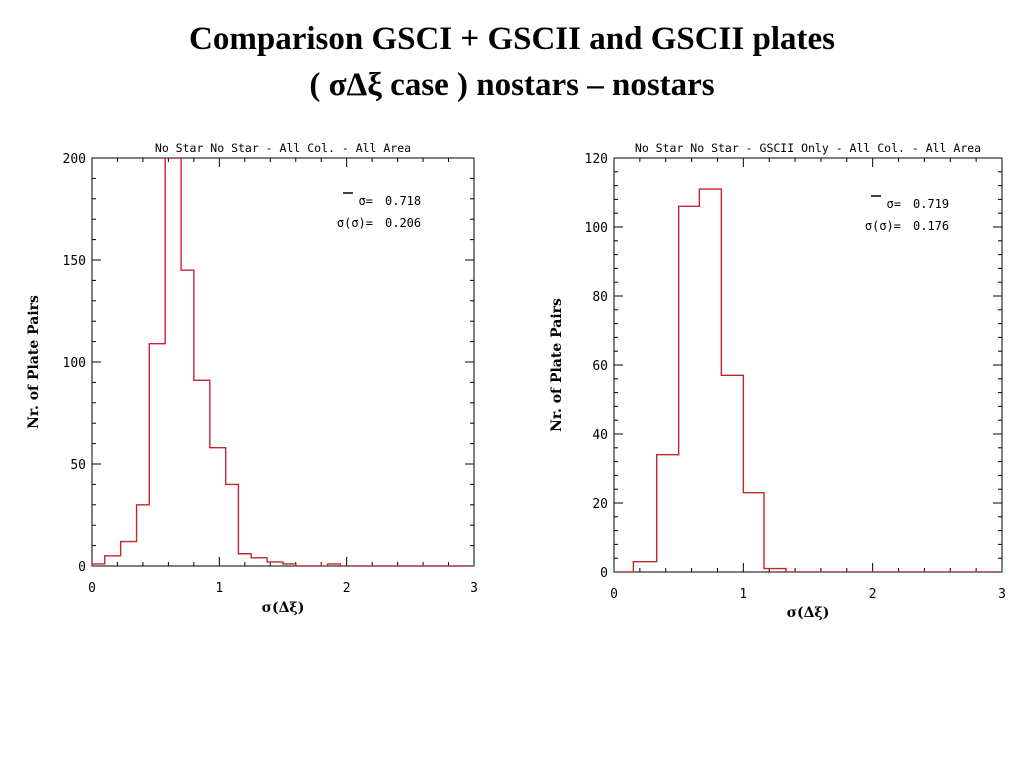  What do you see at coordinates (74, 261) in the screenshot?
I see `y-tick-label: 150` at bounding box center [74, 261].